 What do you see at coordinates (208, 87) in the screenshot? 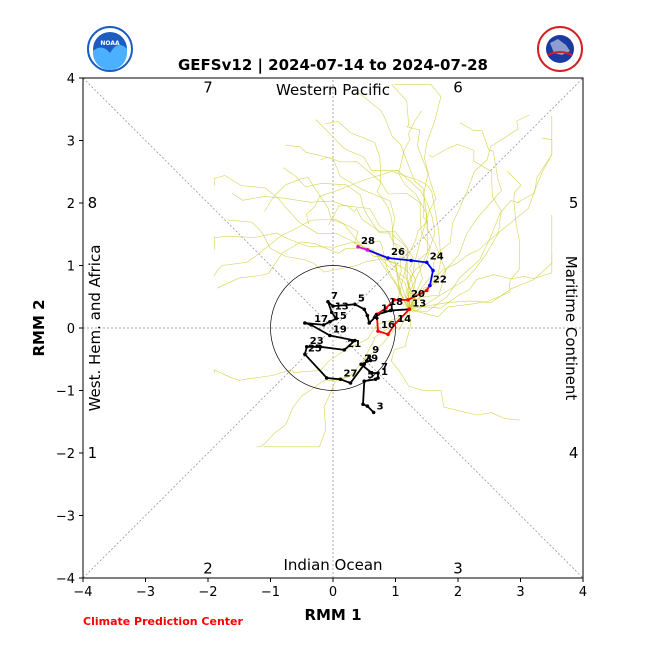
I see `phase-number: 7` at bounding box center [208, 87].